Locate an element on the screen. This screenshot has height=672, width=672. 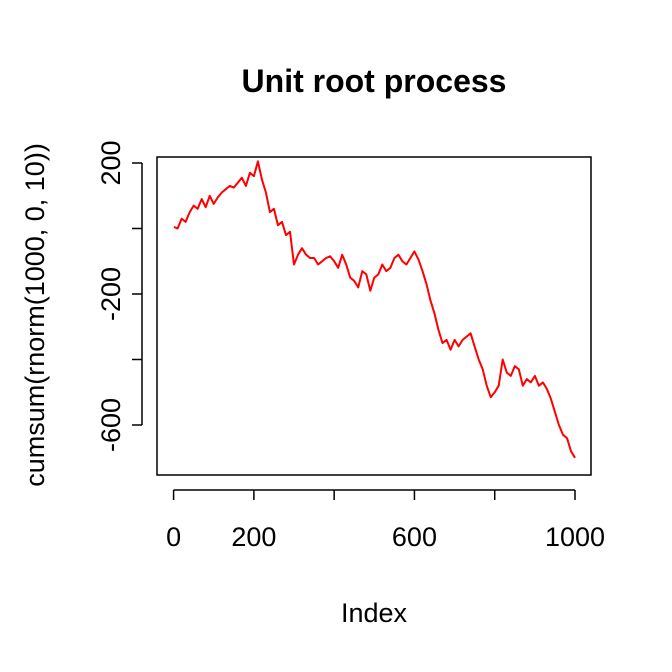
x-tick-label: 600 is located at coordinates (414, 537).